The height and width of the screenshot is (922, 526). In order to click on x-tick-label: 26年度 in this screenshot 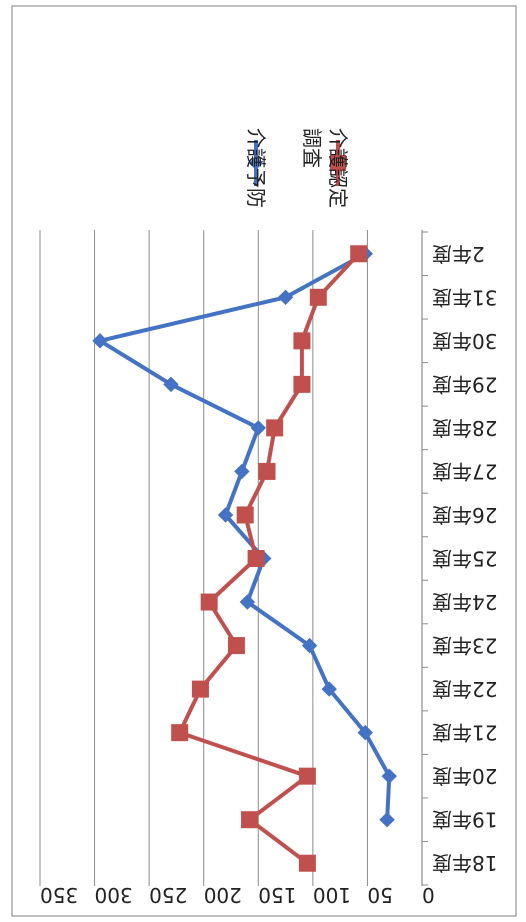, I will do `click(464, 515)`.